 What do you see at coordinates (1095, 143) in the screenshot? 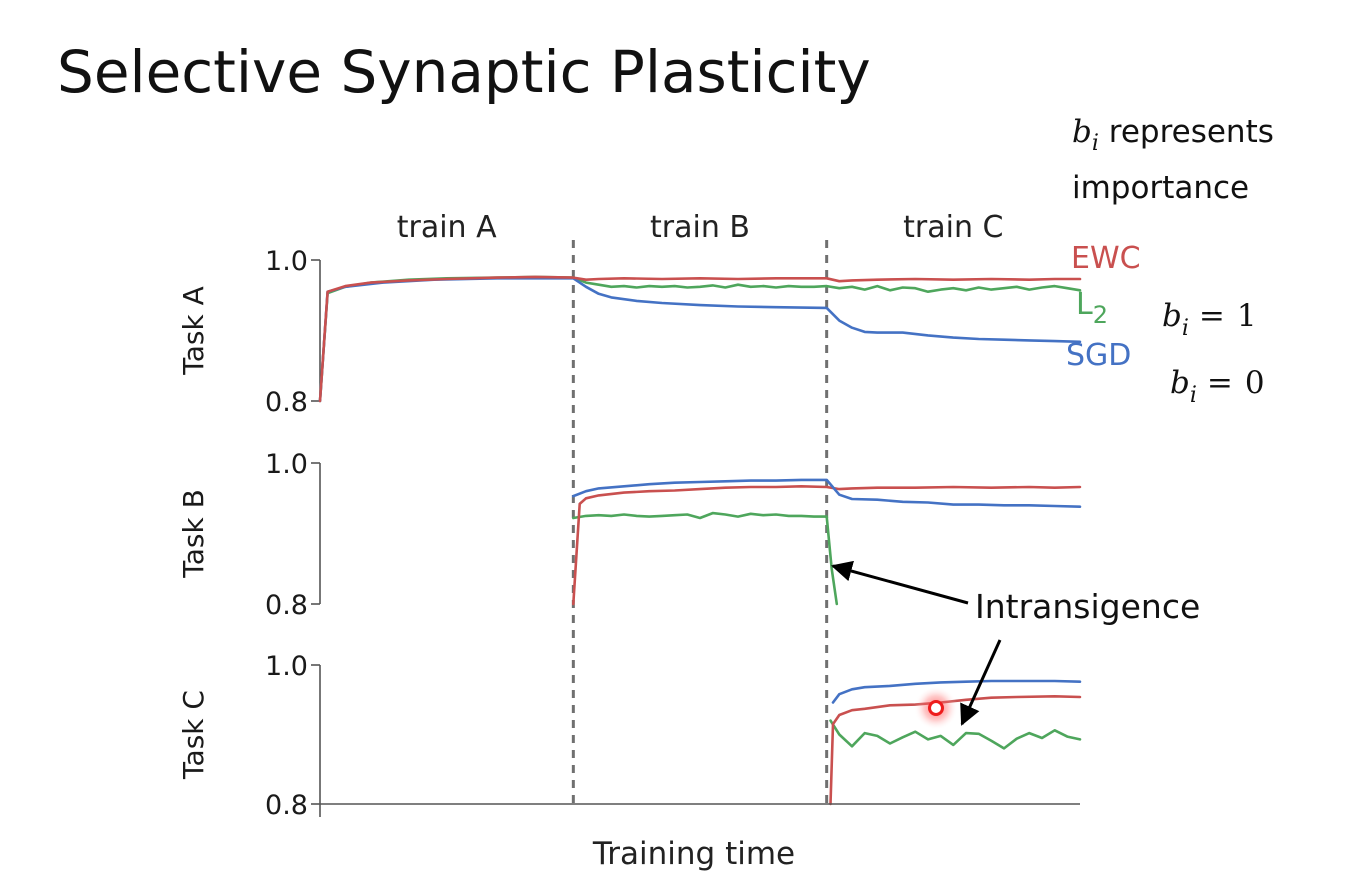
I see `b-subscript: i` at bounding box center [1095, 143].